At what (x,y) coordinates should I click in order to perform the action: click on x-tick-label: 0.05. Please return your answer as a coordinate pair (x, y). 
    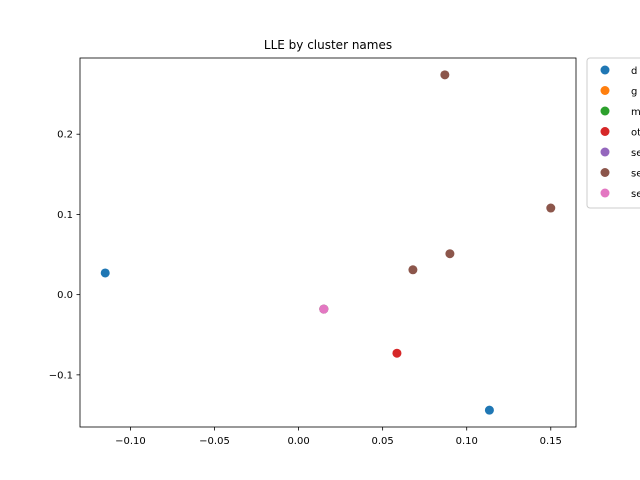
    Looking at the image, I should click on (383, 441).